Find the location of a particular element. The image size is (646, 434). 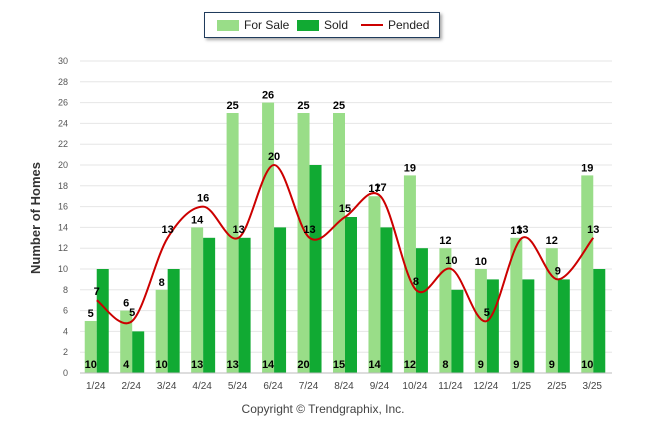

y-tick-label: 4 is located at coordinates (65, 331).